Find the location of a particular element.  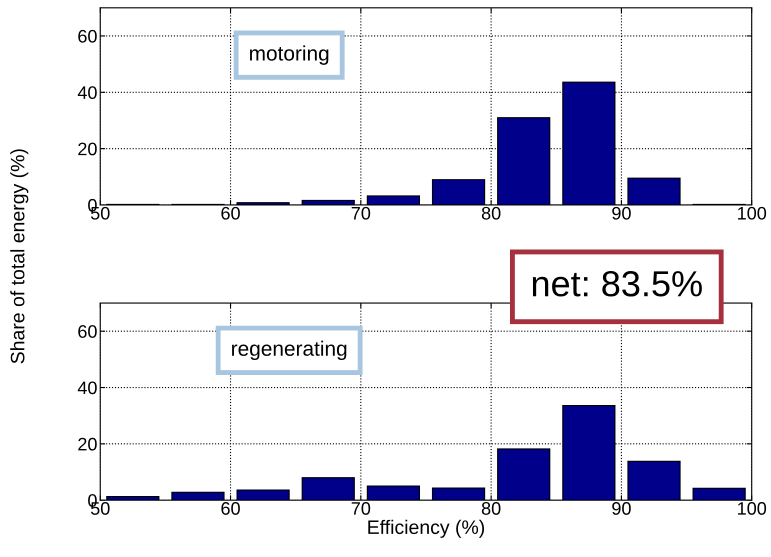

y-axis-title: Share of total energy (%) is located at coordinates (19, 256).